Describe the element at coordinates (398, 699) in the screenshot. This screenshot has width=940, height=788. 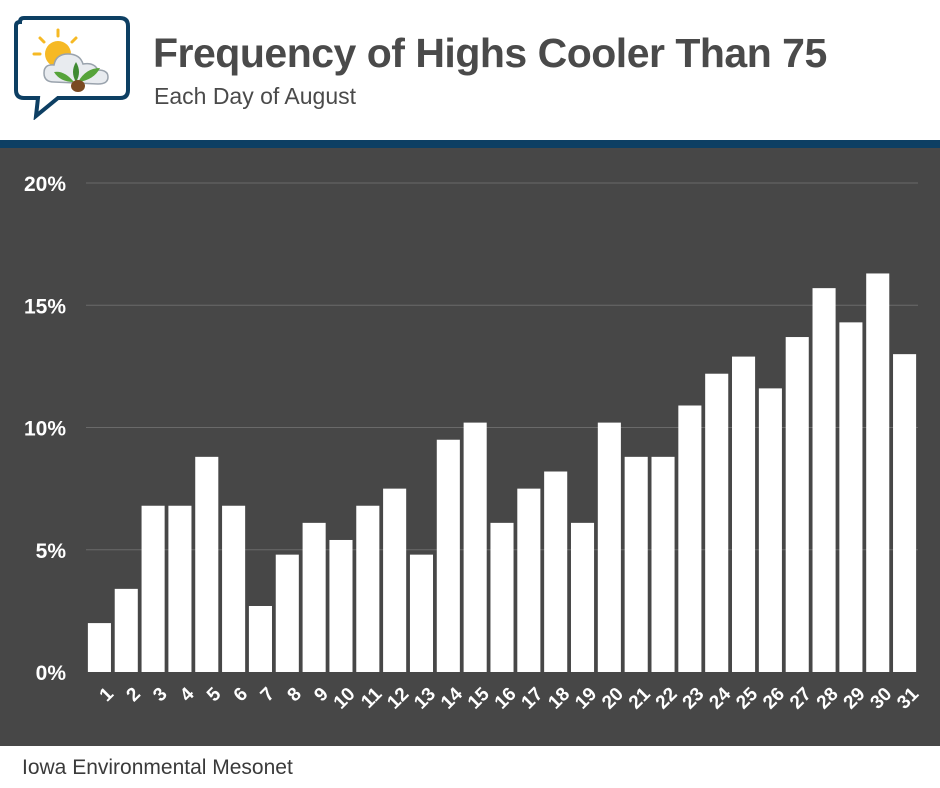
I see `x-tick-label: 12` at that location.